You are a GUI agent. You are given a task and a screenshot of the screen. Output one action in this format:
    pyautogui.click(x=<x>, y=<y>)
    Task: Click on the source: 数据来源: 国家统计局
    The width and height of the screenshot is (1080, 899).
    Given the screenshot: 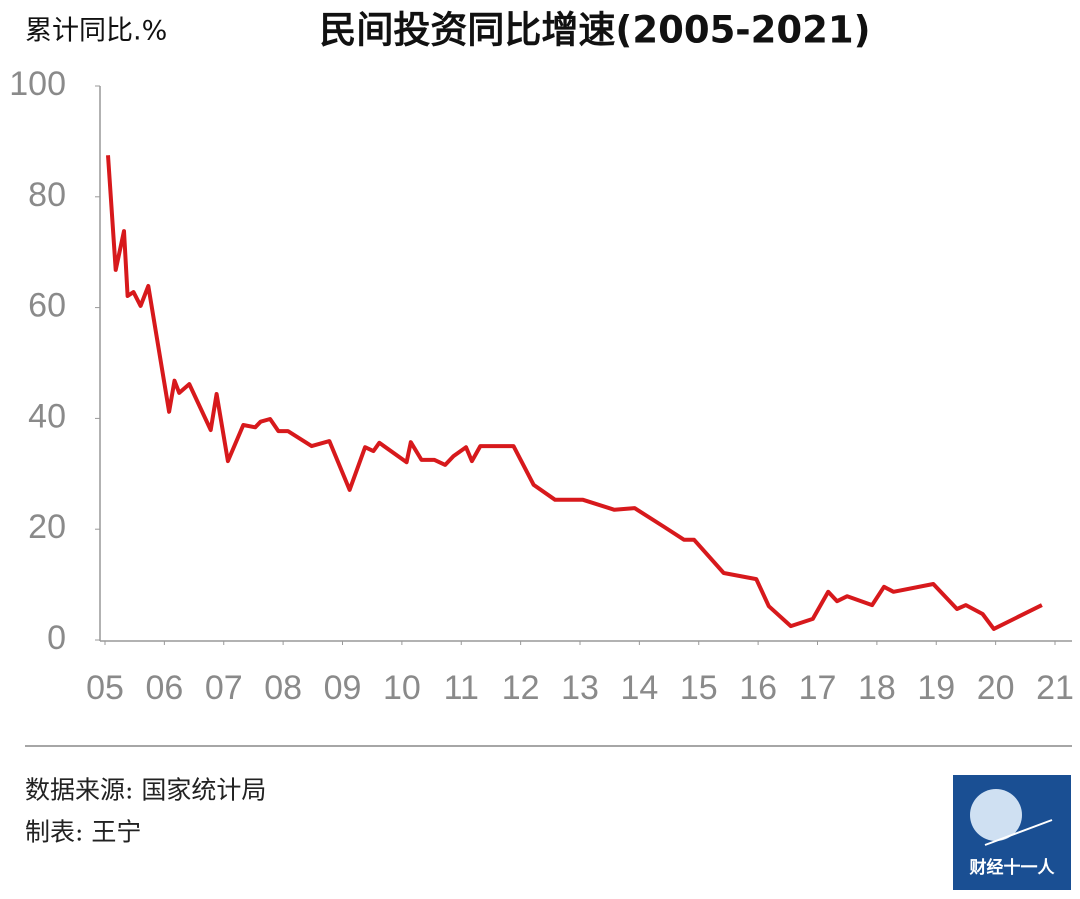 What is the action you would take?
    pyautogui.click(x=145, y=790)
    